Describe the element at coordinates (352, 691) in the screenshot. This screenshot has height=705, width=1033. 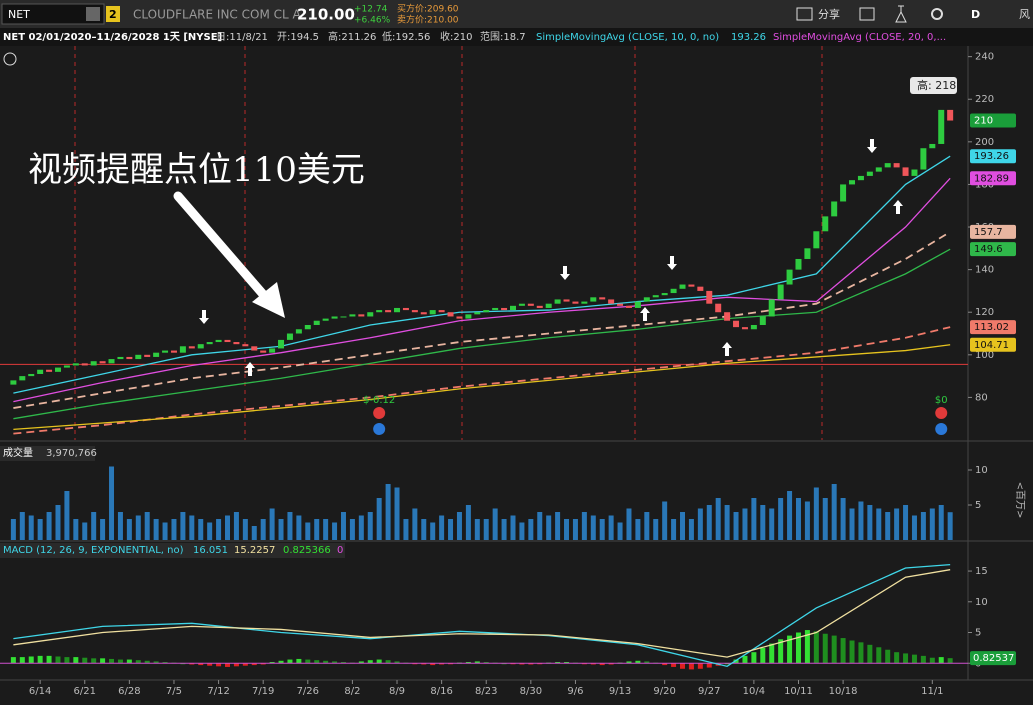
I see `x-tick-label: 8/2` at that location.